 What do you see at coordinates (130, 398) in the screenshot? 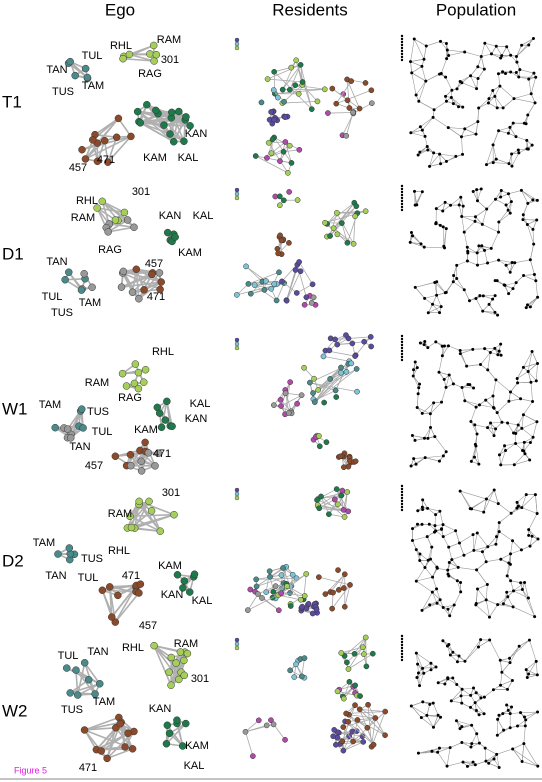
I see `node-label: RAG` at bounding box center [130, 398].